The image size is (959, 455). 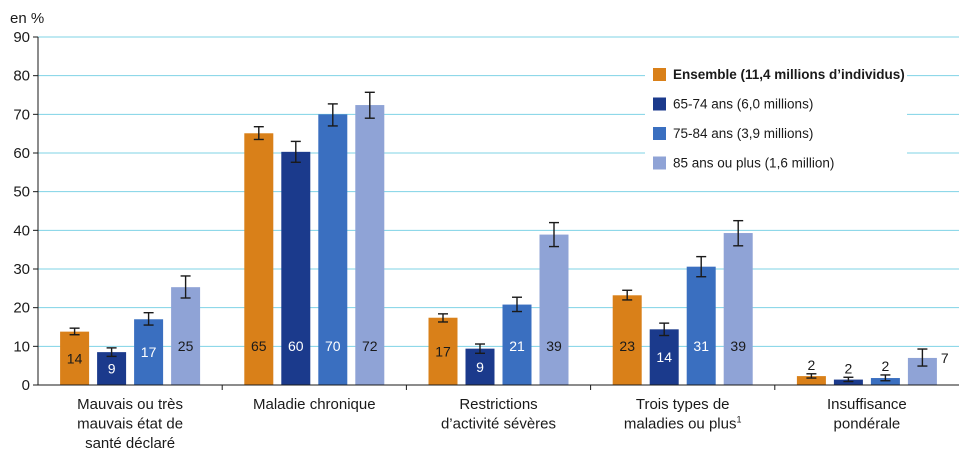 What do you see at coordinates (21, 346) in the screenshot?
I see `y-tick-label: 10` at bounding box center [21, 346].